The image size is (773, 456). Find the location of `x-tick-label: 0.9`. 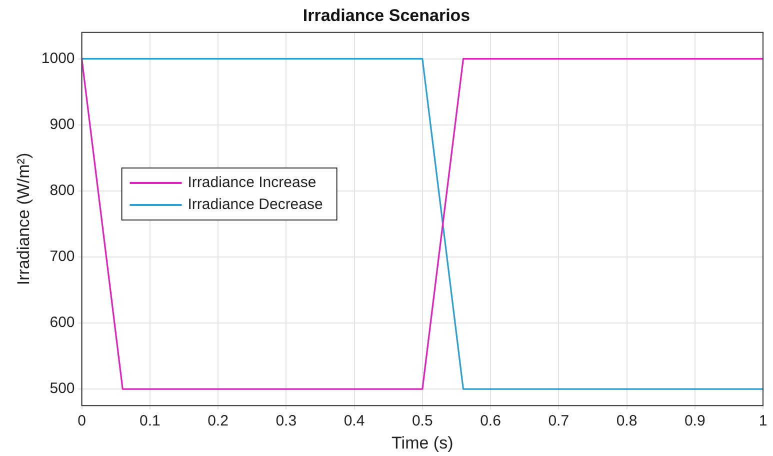

x-tick-label: 0.9 is located at coordinates (695, 421).